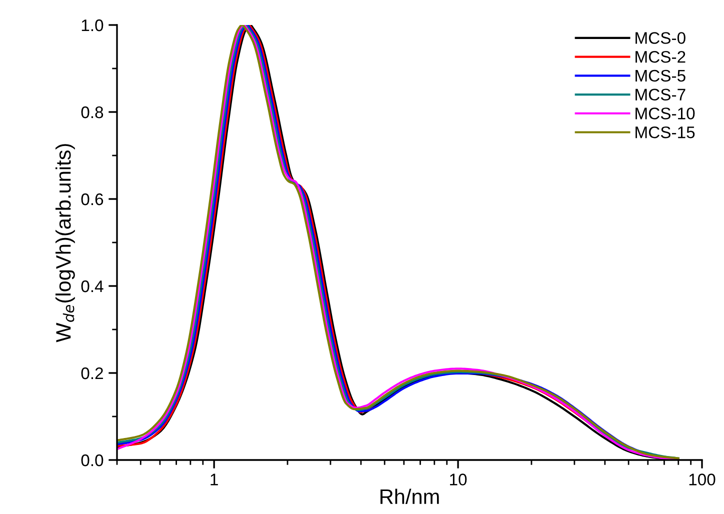  I want to click on y-tick-label: 0.2, so click(92, 373).